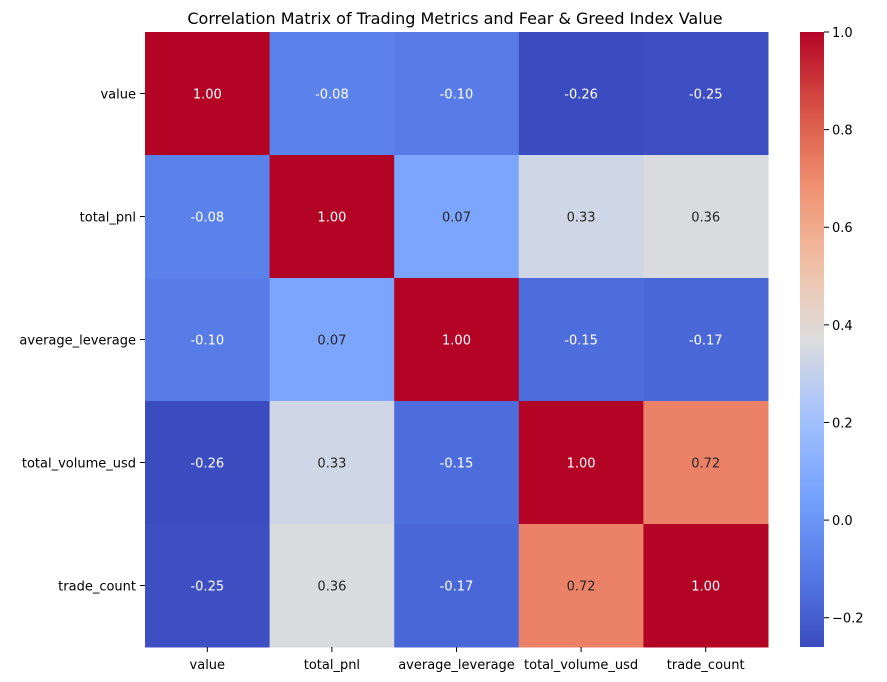 The image size is (887, 682). What do you see at coordinates (842, 33) in the screenshot?
I see `colorbar-tick-label: 1.0` at bounding box center [842, 33].